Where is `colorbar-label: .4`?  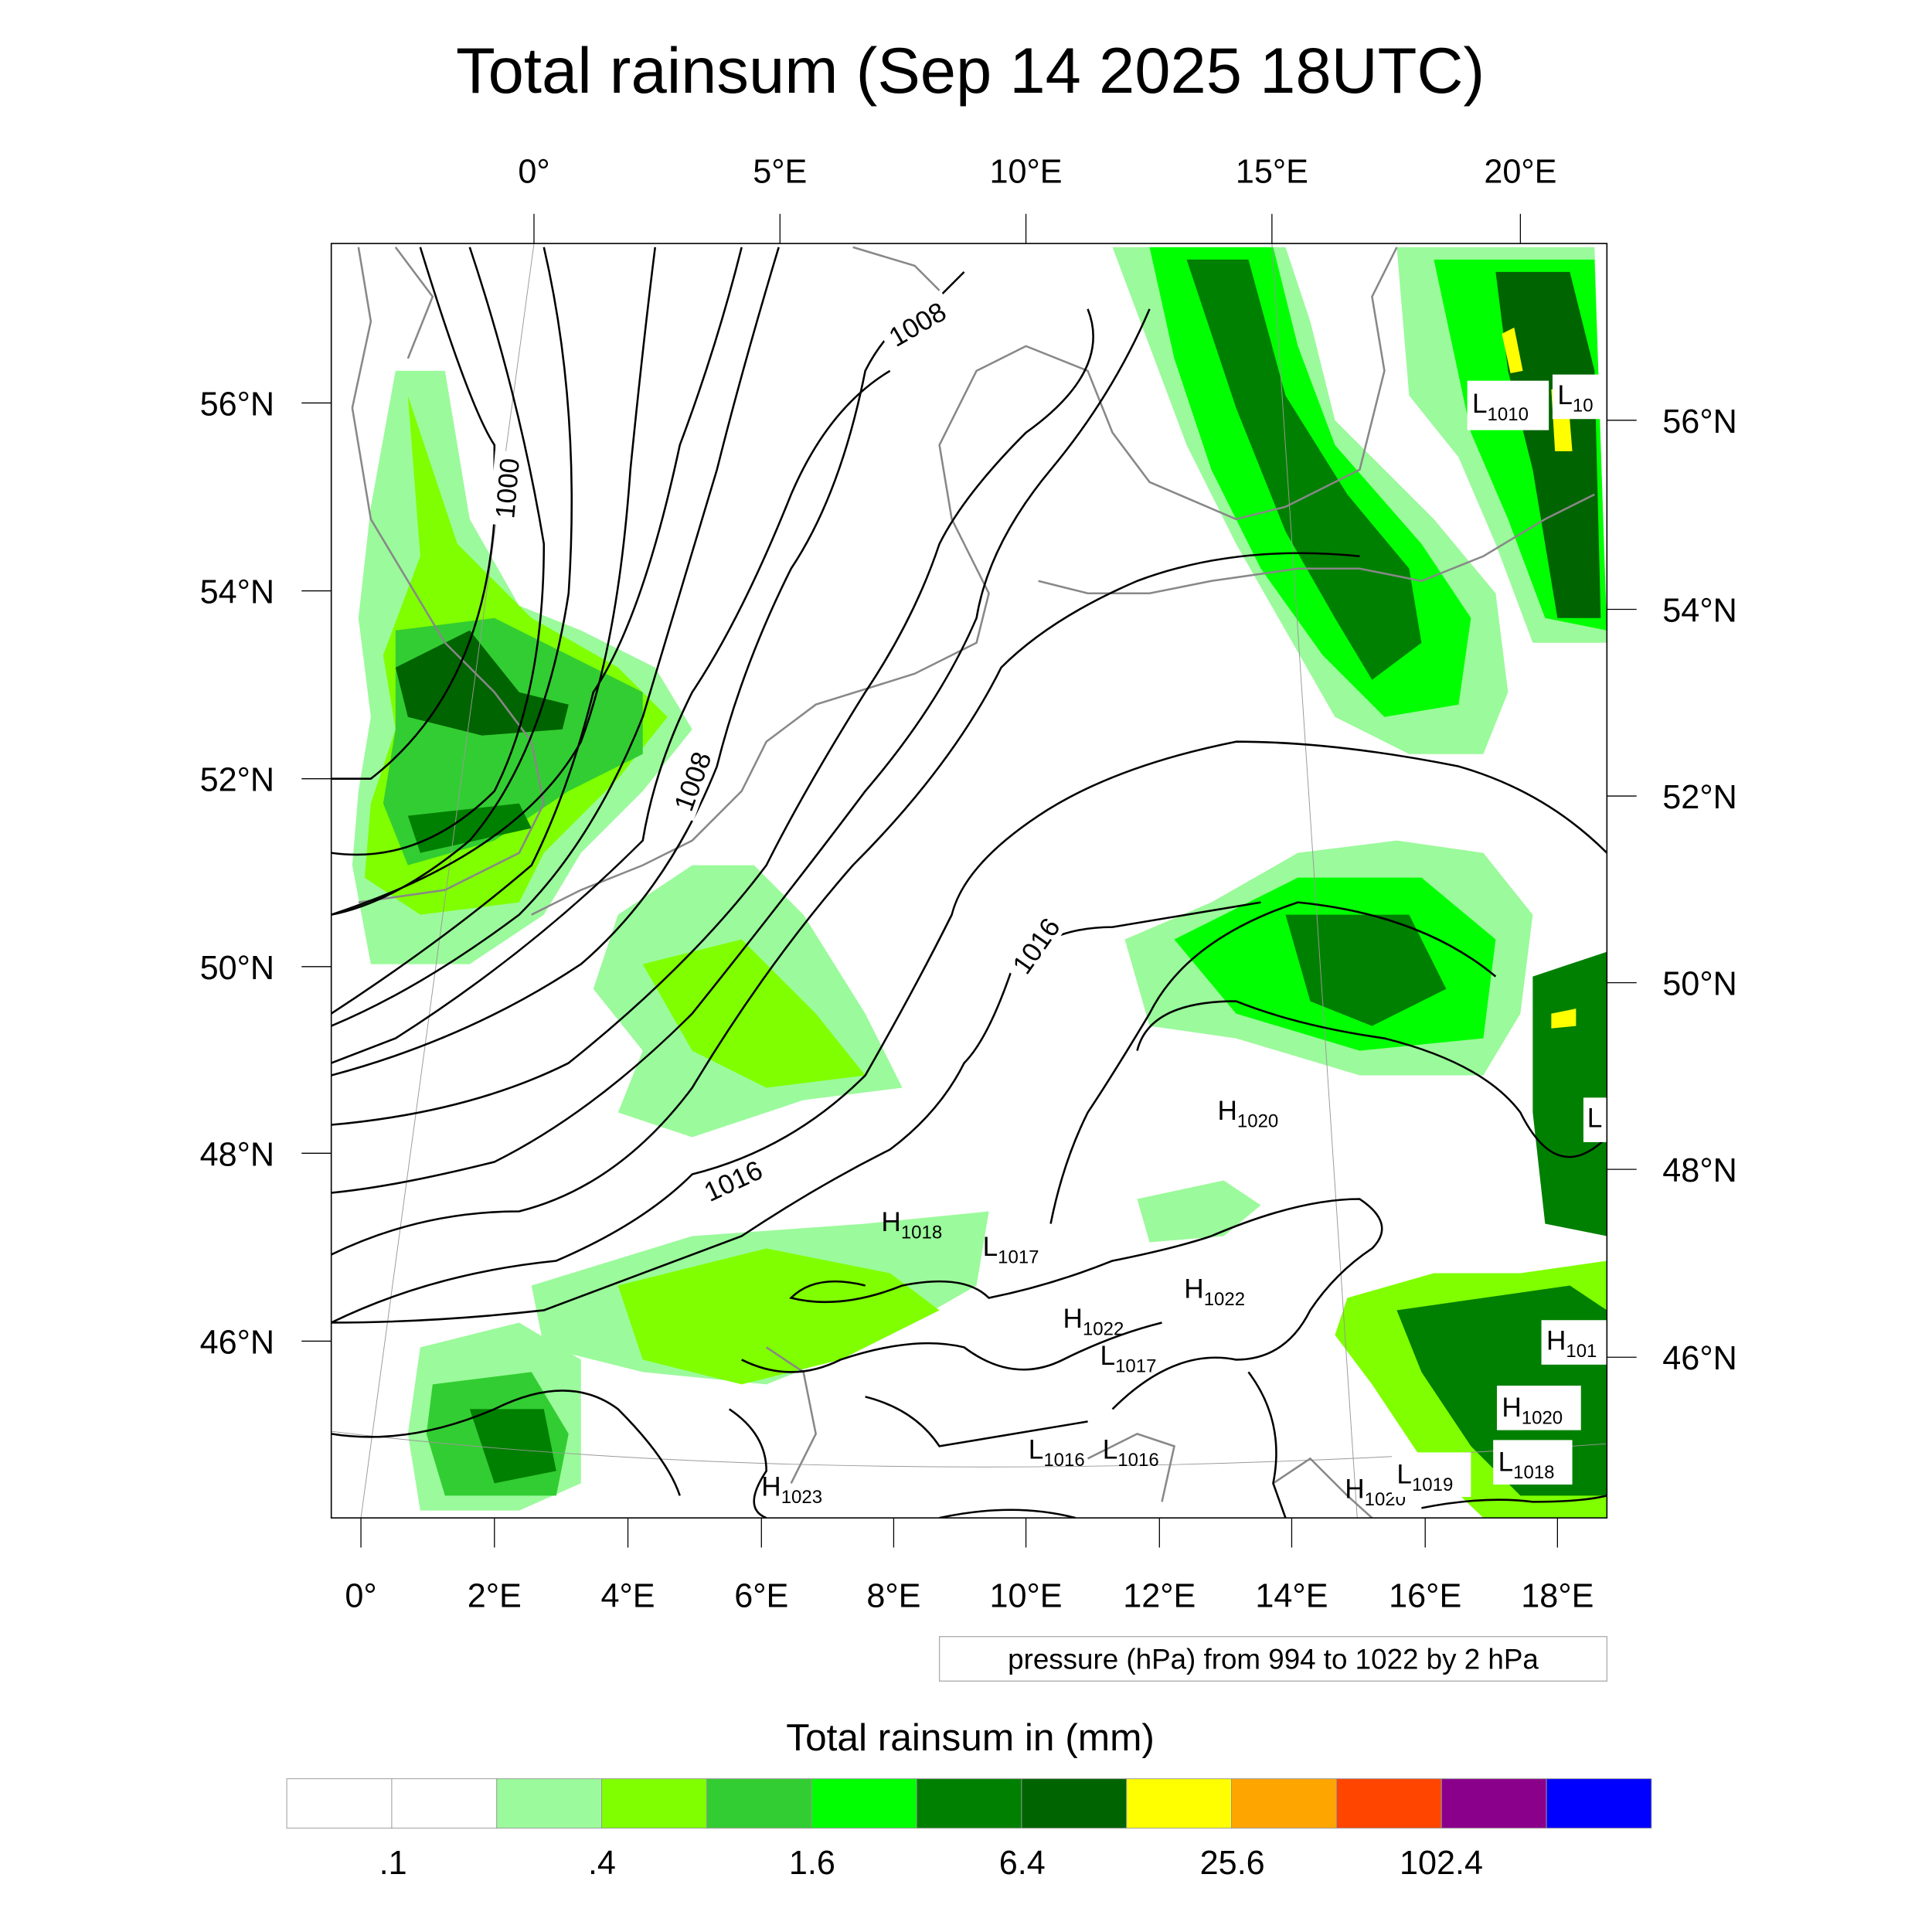
colorbar-label: .4 is located at coordinates (602, 1864).